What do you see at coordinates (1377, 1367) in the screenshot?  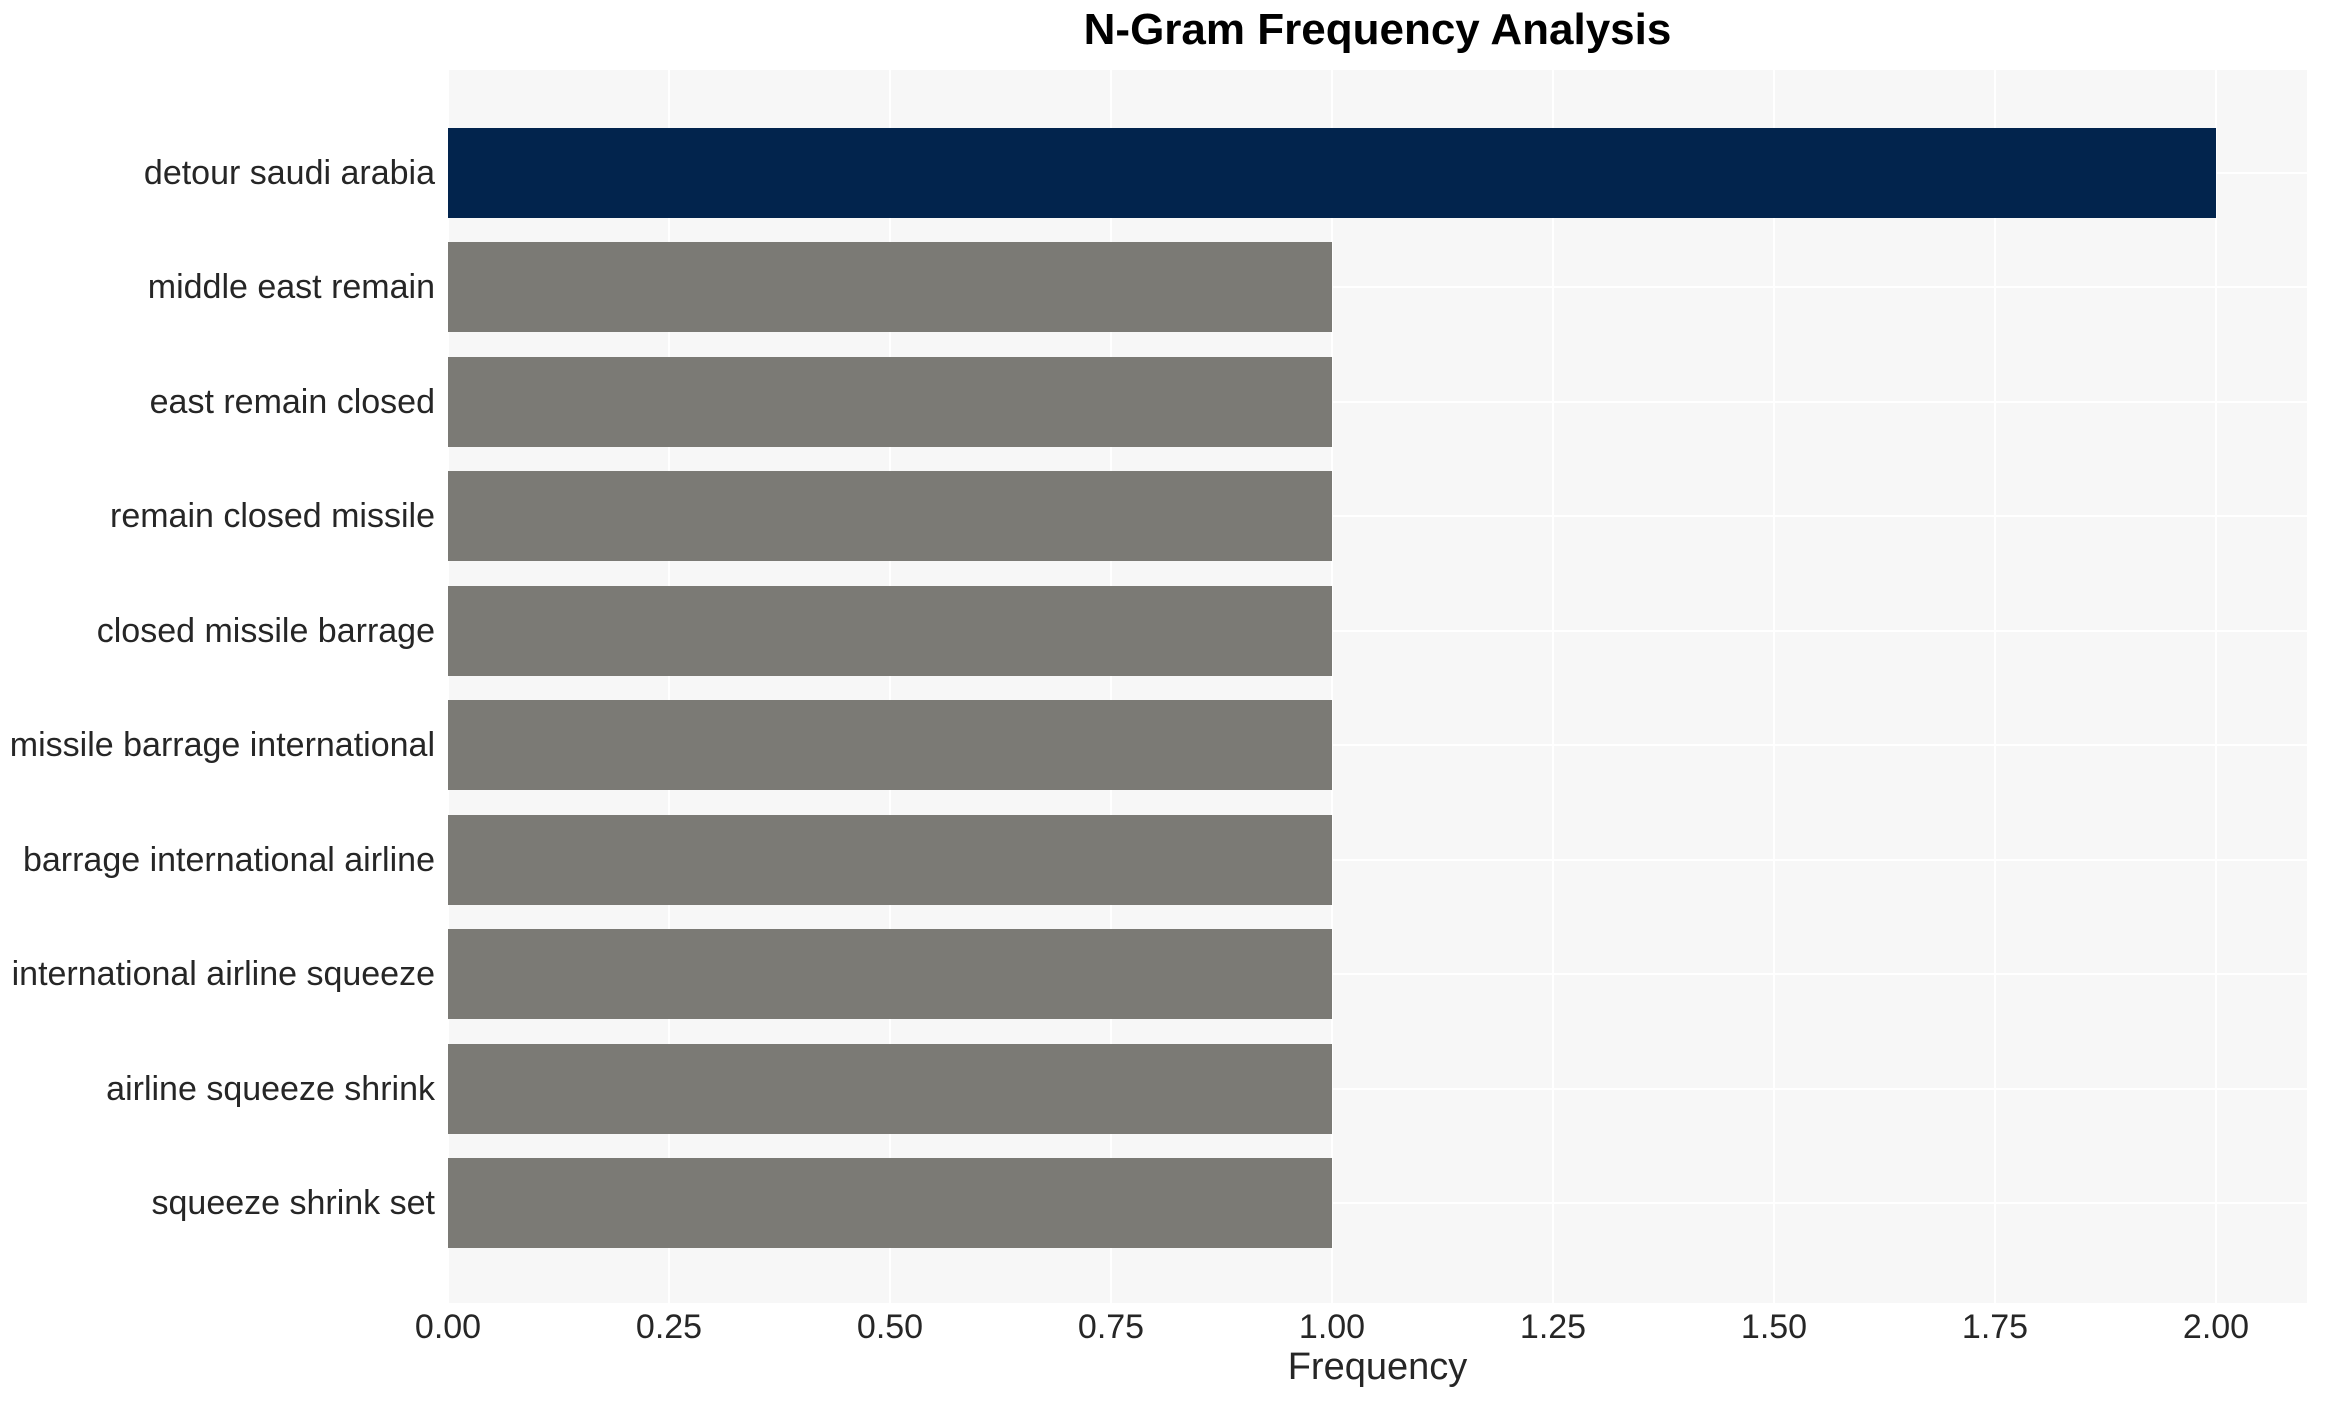 I see `x-axis-label: Frequency` at bounding box center [1377, 1367].